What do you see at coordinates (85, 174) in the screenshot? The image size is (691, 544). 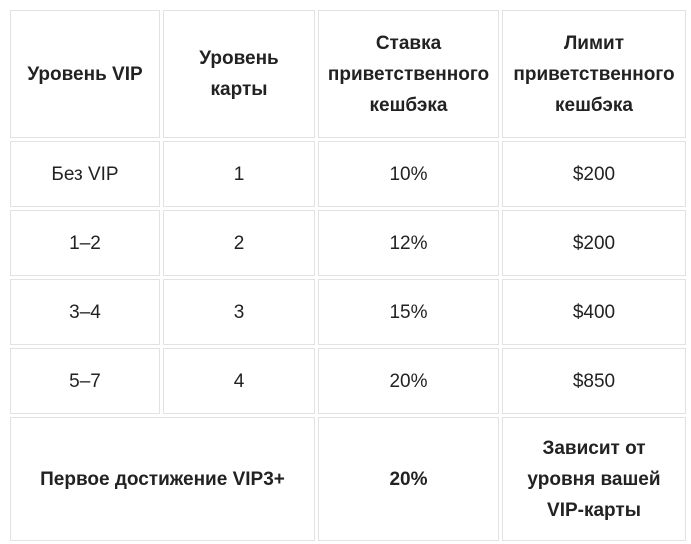 I see `cell: Без VIP` at bounding box center [85, 174].